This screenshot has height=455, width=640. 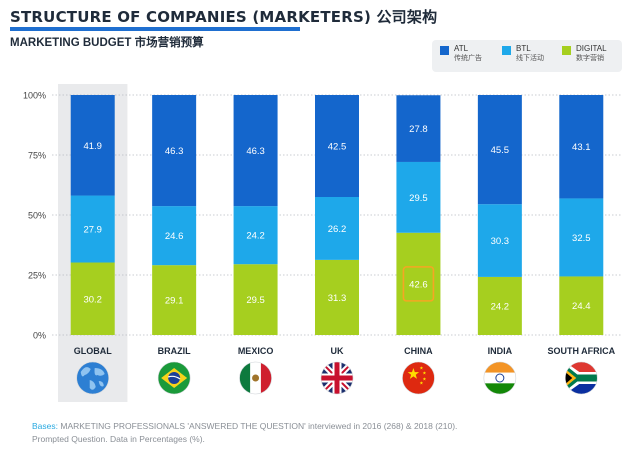 What do you see at coordinates (107, 43) in the screenshot?
I see `chart-subtitle: MARKETING BUDGET 市场营销预算` at bounding box center [107, 43].